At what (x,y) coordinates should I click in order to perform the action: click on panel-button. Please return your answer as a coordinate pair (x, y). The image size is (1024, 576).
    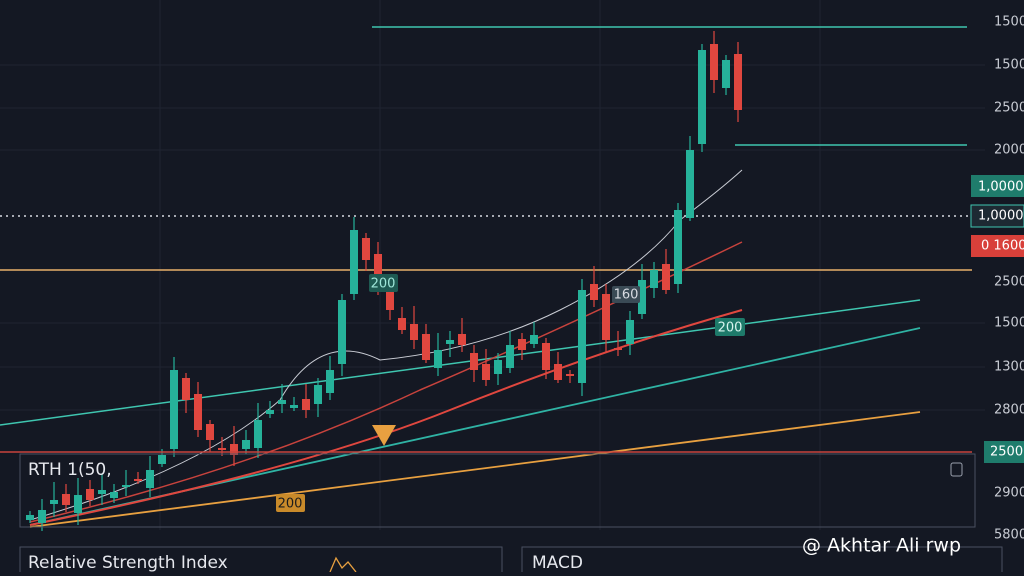
    Looking at the image, I should click on (956, 469).